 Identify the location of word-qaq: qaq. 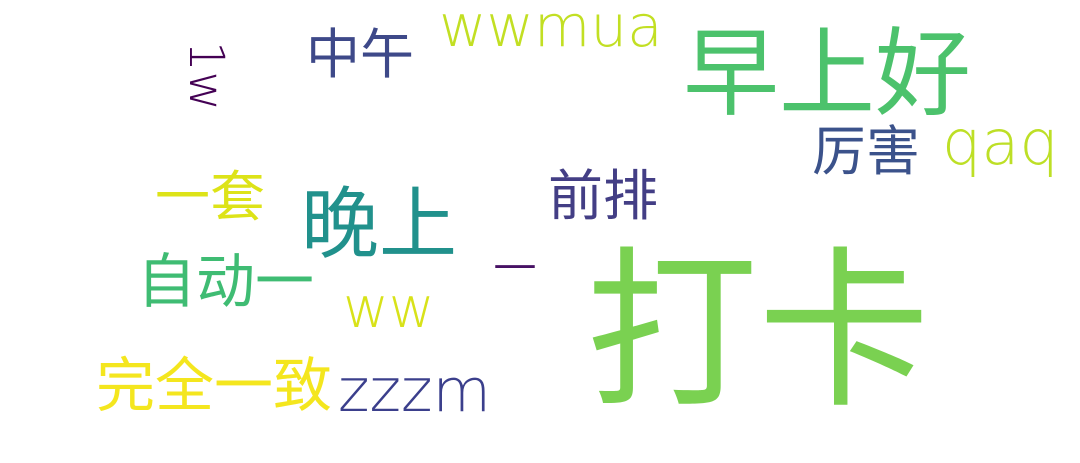
(1000, 142).